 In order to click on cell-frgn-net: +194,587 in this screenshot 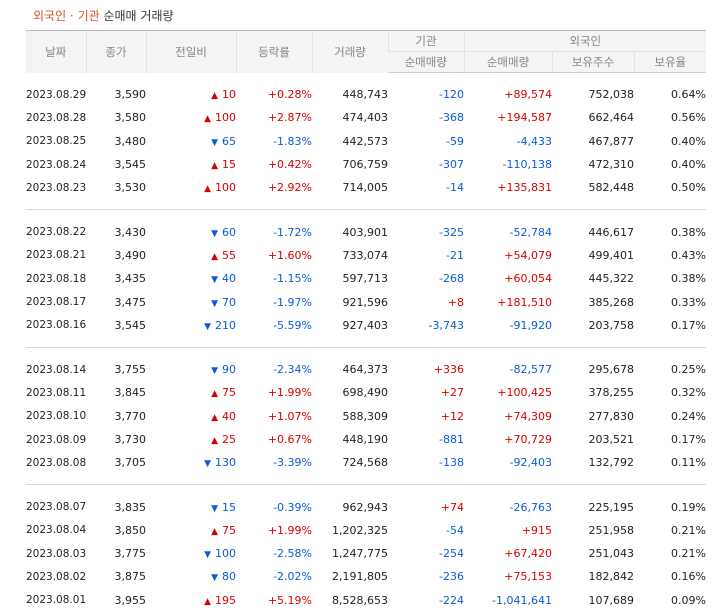, I will do `click(524, 118)`.